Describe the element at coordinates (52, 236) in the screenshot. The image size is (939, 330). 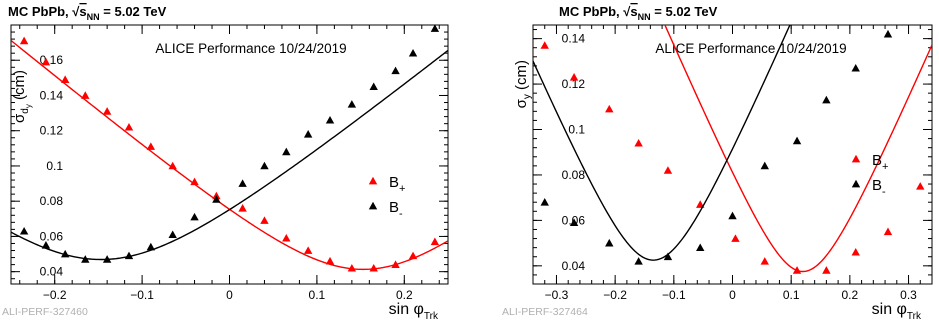
I see `y-tick-label: 0.06` at that location.